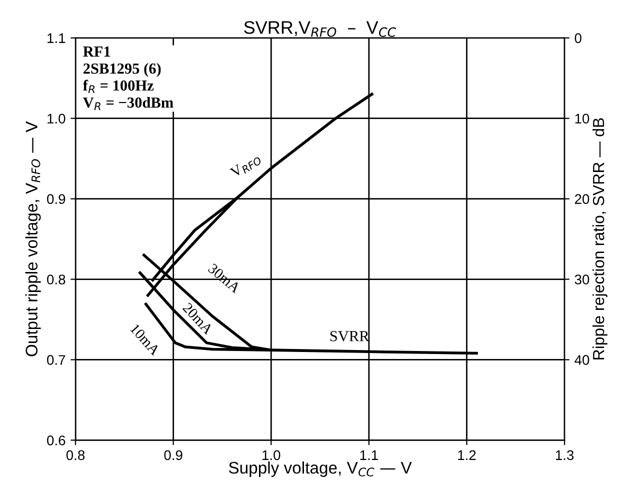  Describe the element at coordinates (369, 455) in the screenshot. I see `x-tick-label: 1.1` at that location.